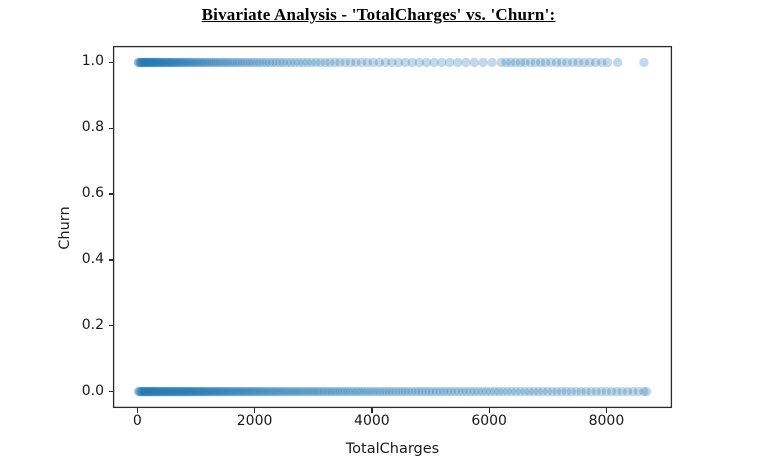  Describe the element at coordinates (489, 421) in the screenshot. I see `x-tick-label: 6000` at that location.